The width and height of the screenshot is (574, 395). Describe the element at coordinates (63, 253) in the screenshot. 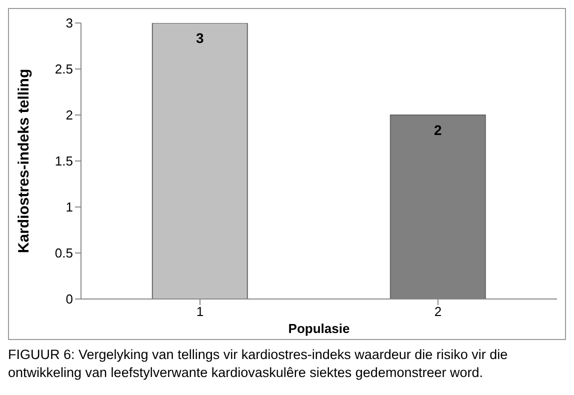

I see `y-tick-label: 0.5` at that location.